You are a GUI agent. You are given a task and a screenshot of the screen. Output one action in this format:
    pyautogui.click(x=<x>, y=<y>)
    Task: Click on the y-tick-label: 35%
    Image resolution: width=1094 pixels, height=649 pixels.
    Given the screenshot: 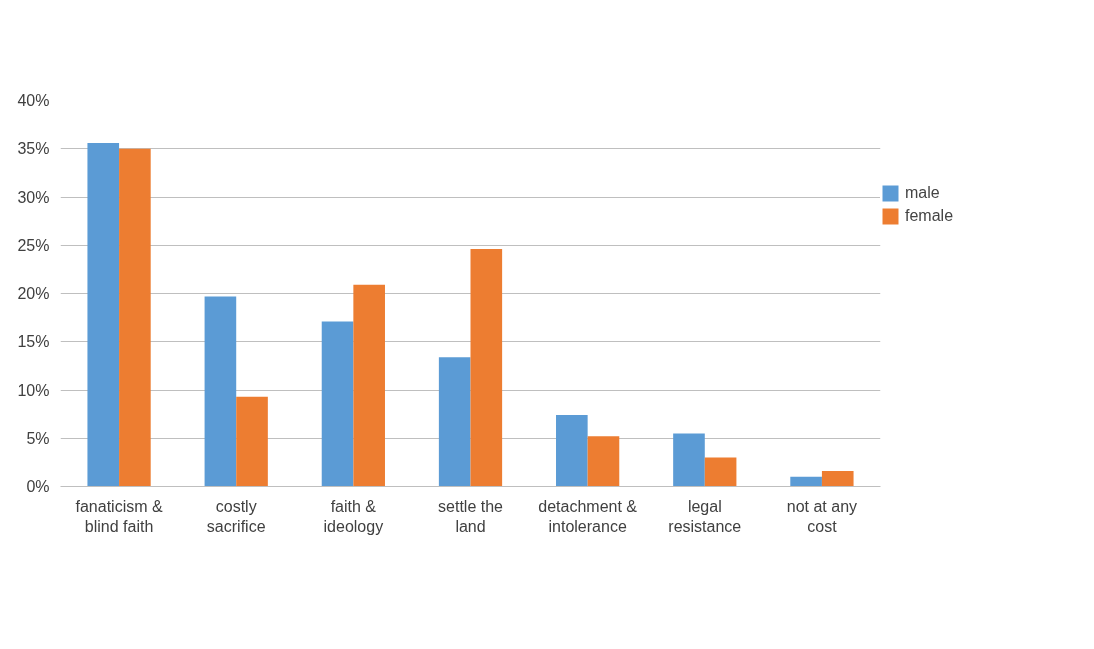 What is the action you would take?
    pyautogui.click(x=33, y=149)
    